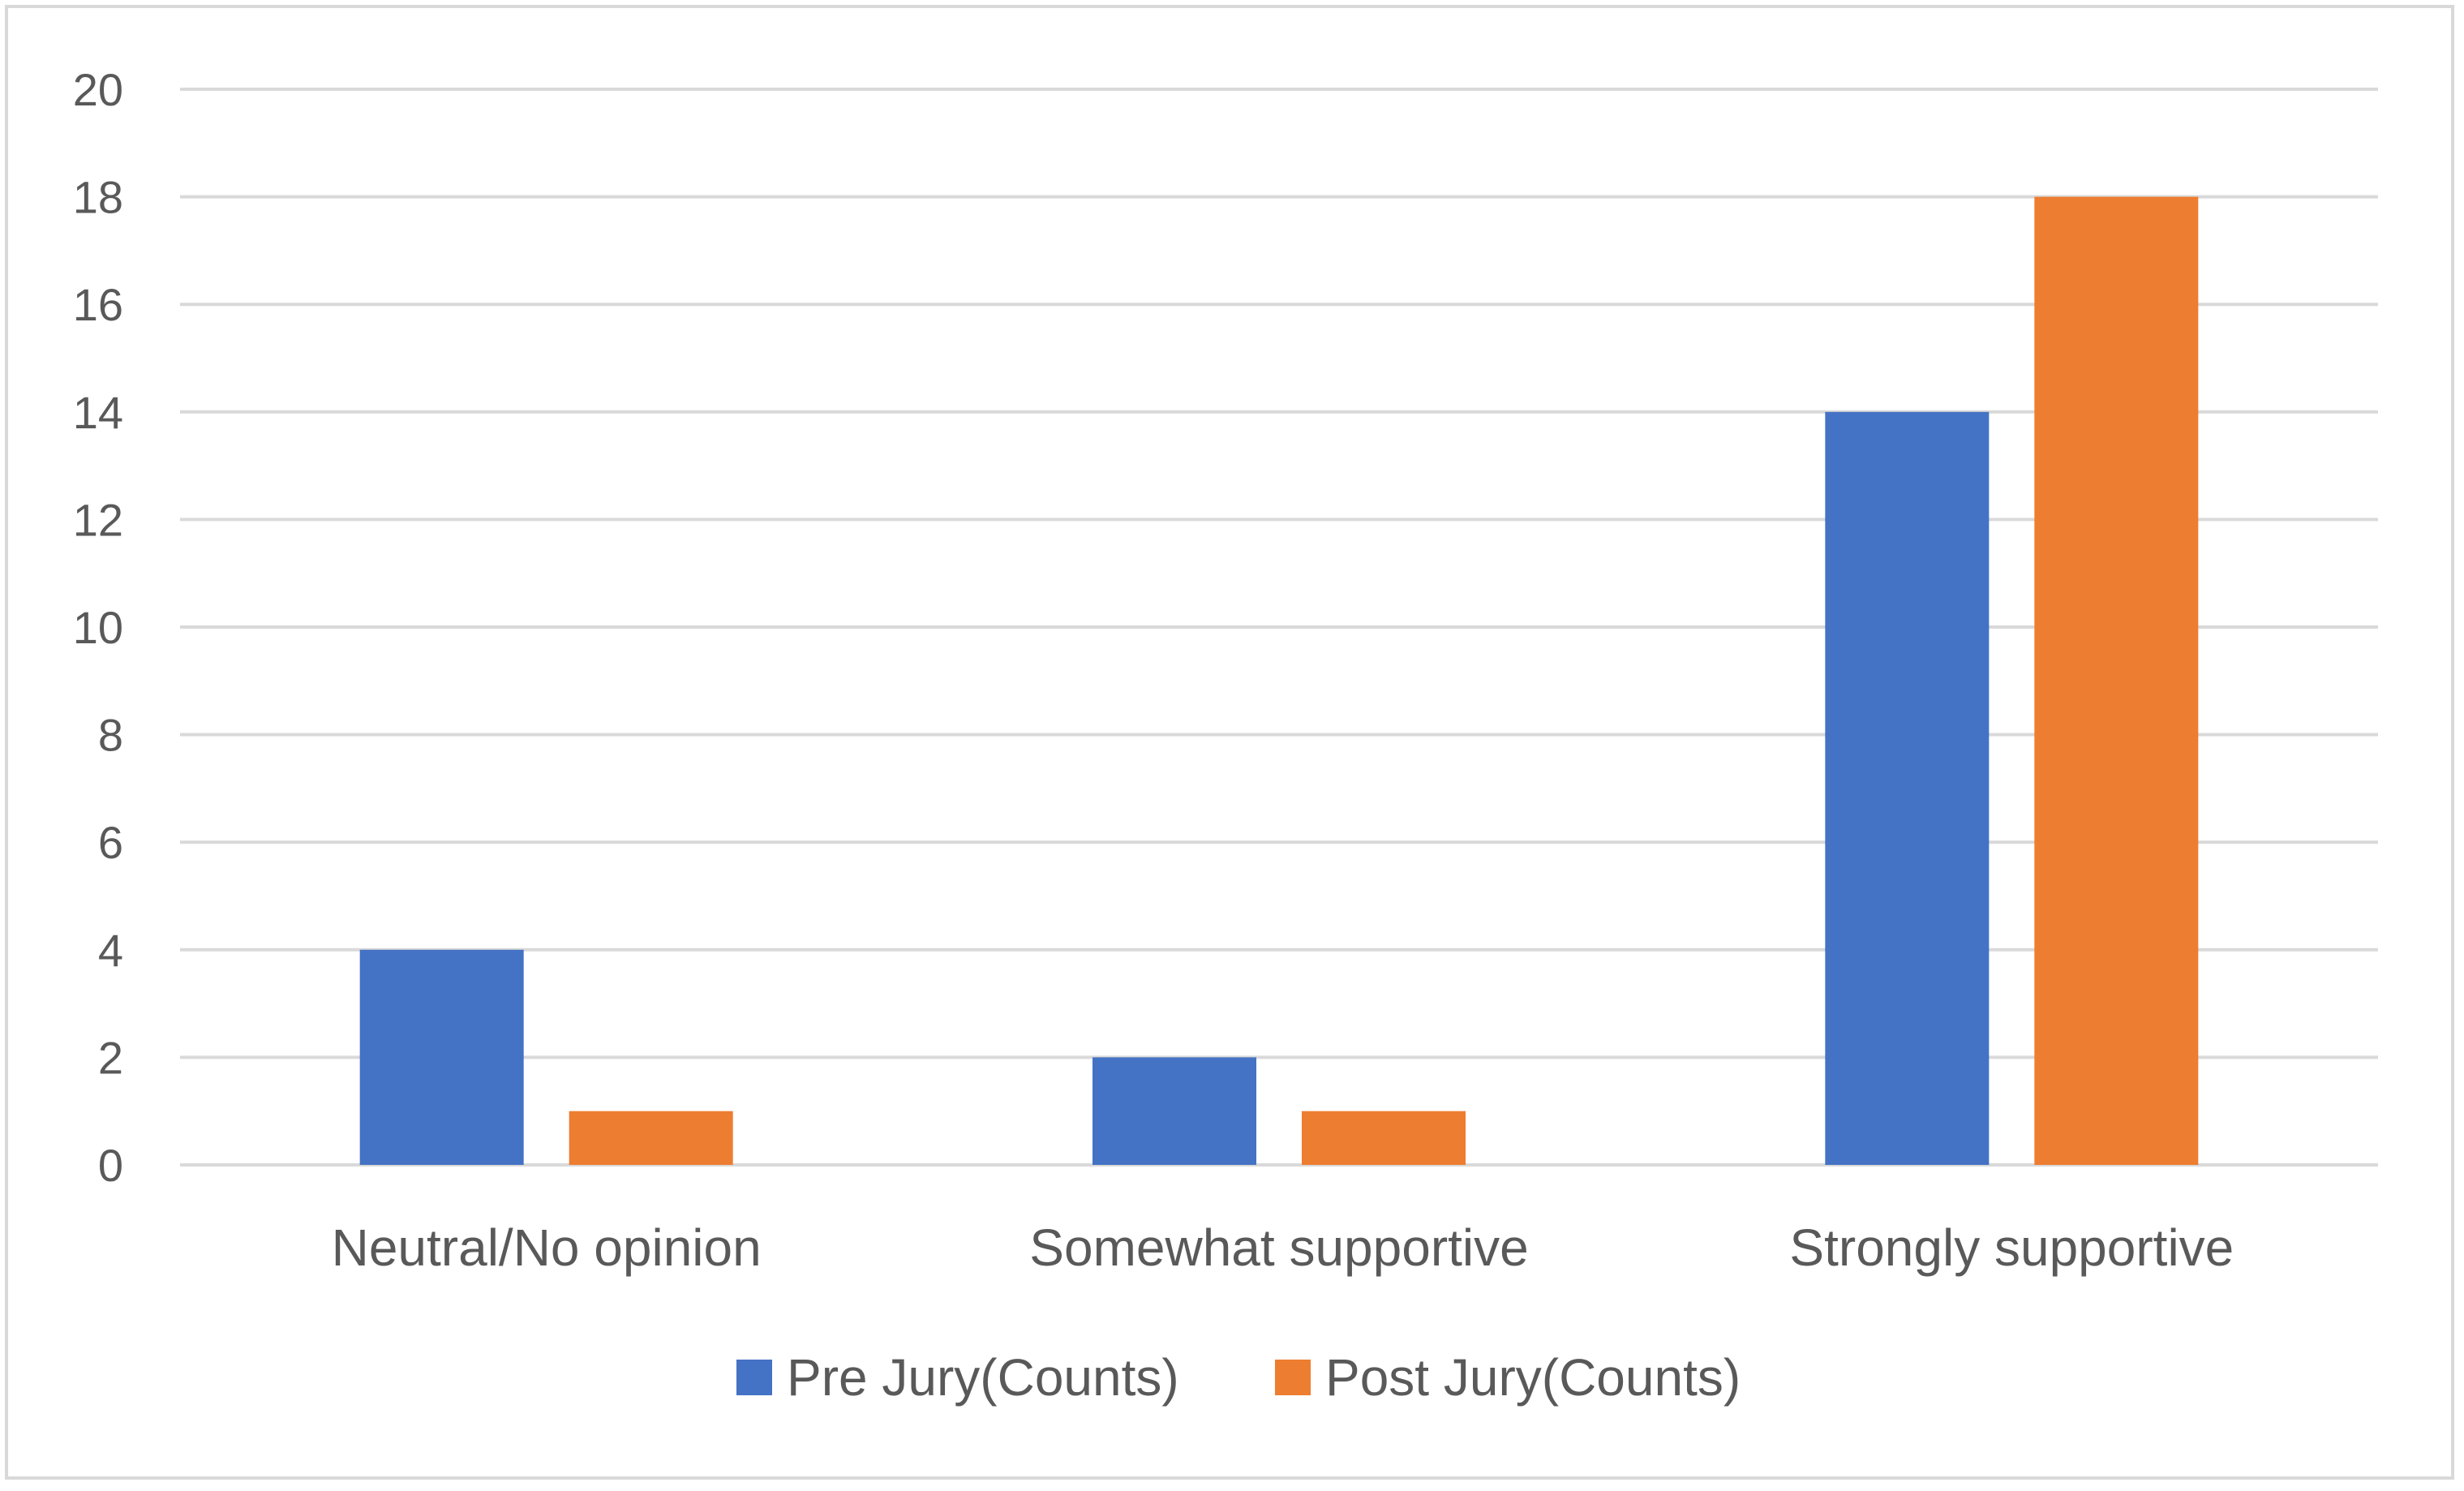 This screenshot has width=2464, height=1491. I want to click on y-tick-label: 0, so click(111, 1165).